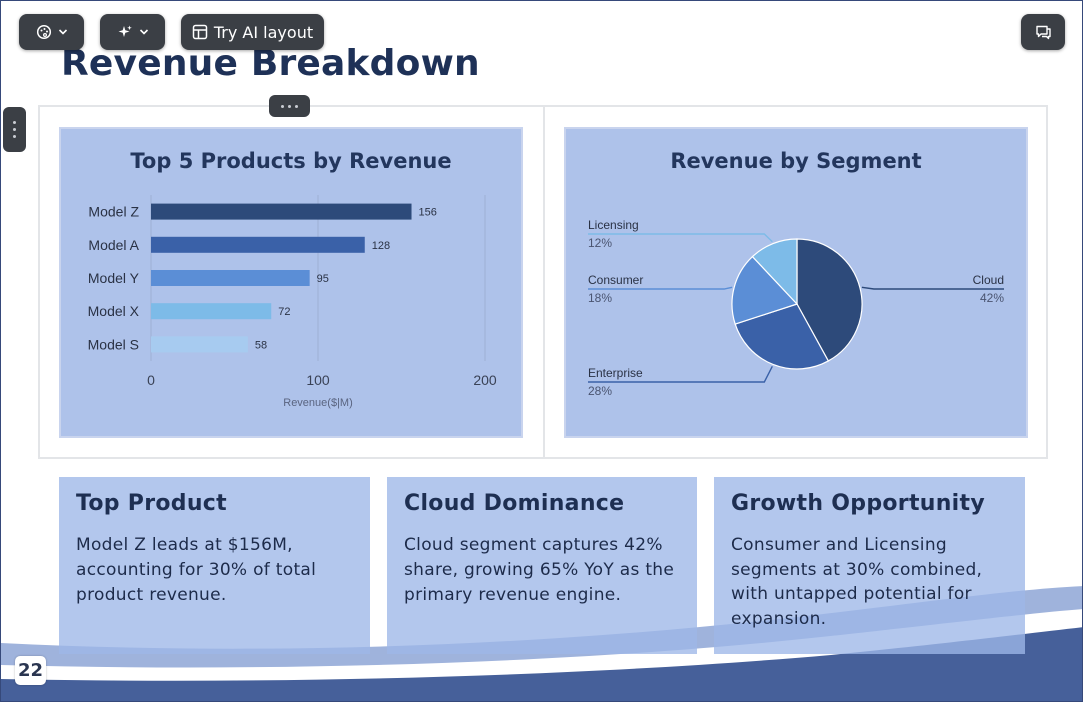  Describe the element at coordinates (485, 380) in the screenshot. I see `x-tick-label: 200` at that location.